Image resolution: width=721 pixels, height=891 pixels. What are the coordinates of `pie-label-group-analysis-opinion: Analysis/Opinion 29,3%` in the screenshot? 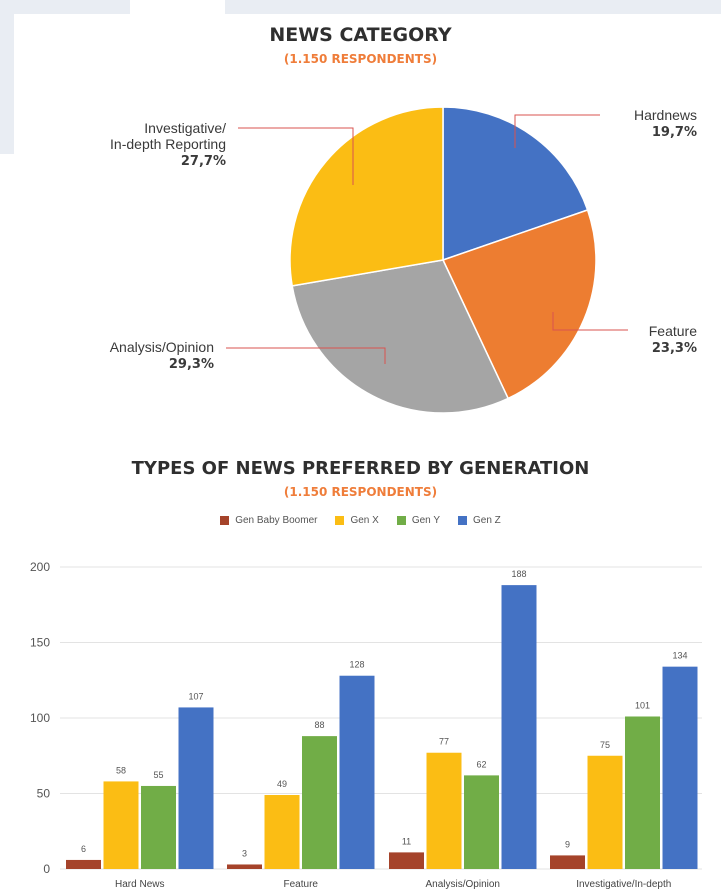 It's located at (248, 355).